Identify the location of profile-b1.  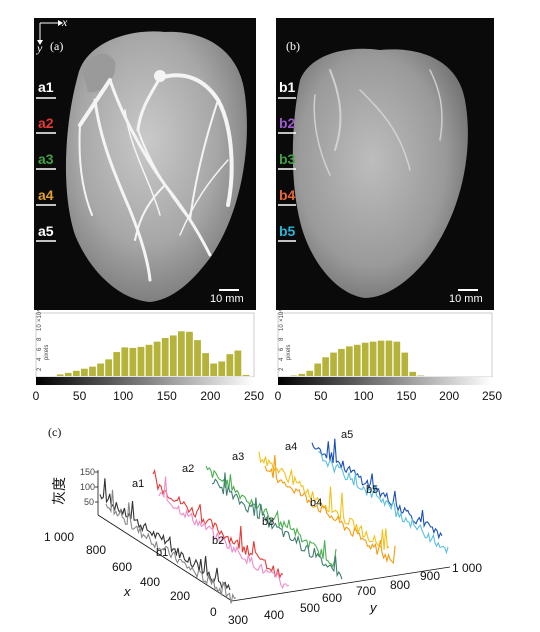
(171, 546).